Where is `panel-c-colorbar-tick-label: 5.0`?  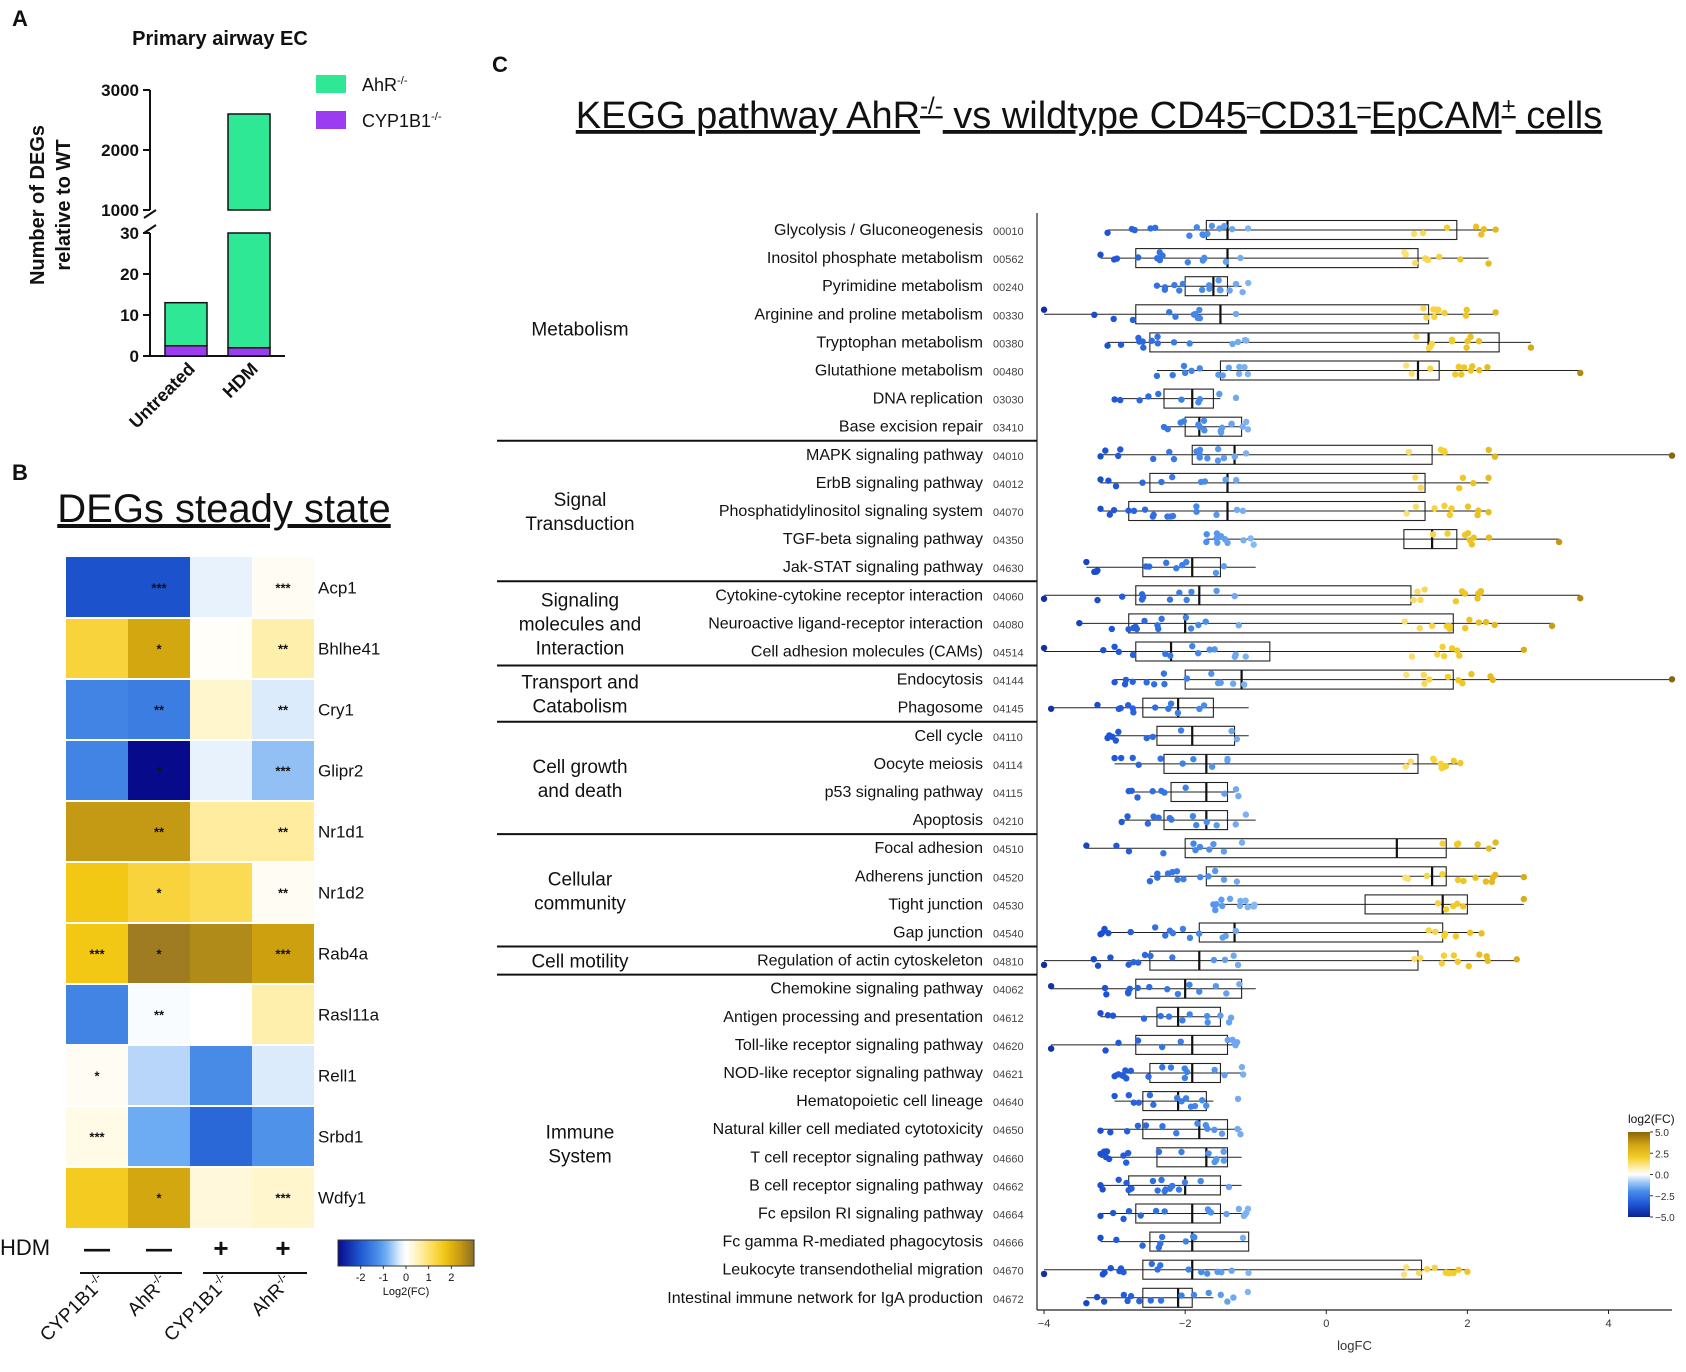 panel-c-colorbar-tick-label: 5.0 is located at coordinates (1662, 1133).